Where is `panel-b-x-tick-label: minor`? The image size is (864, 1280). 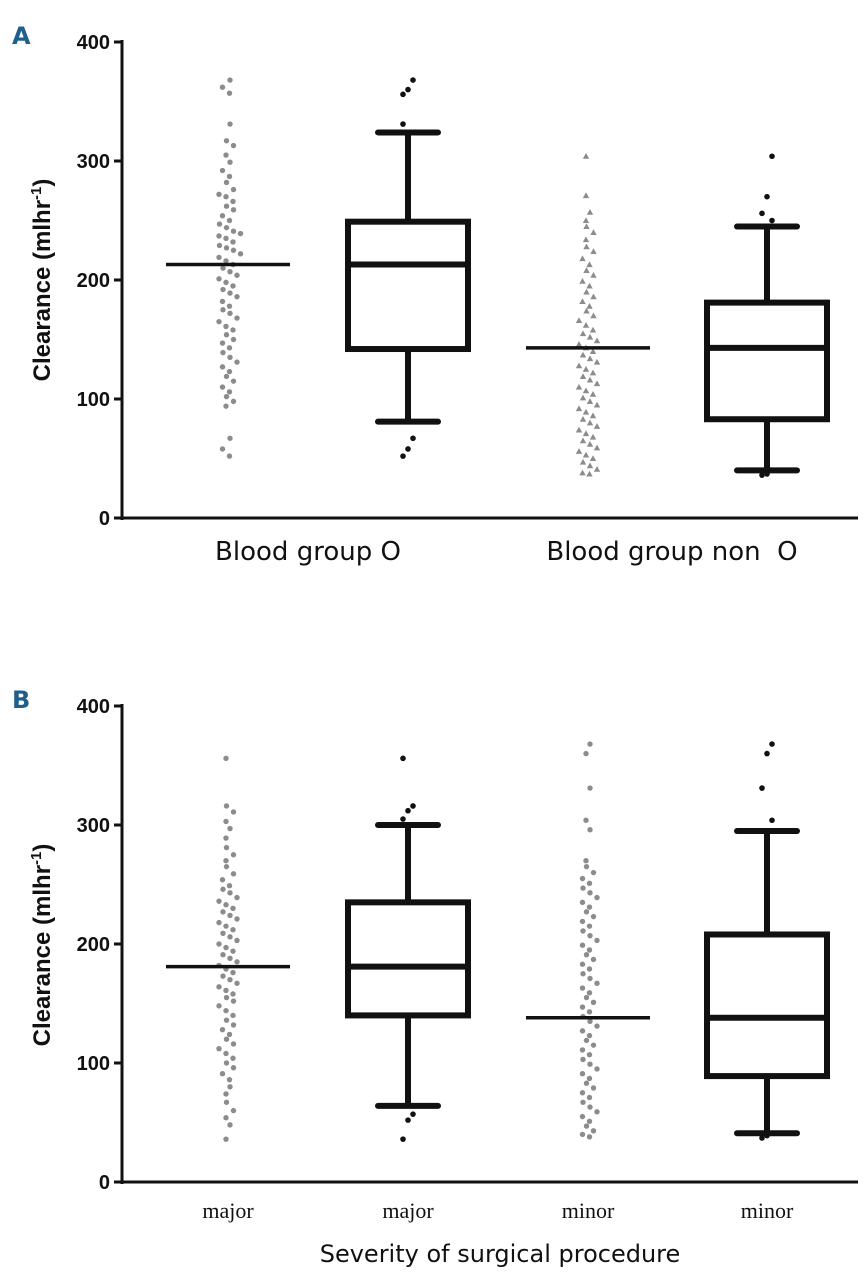
panel-b-x-tick-label: minor is located at coordinates (588, 1210).